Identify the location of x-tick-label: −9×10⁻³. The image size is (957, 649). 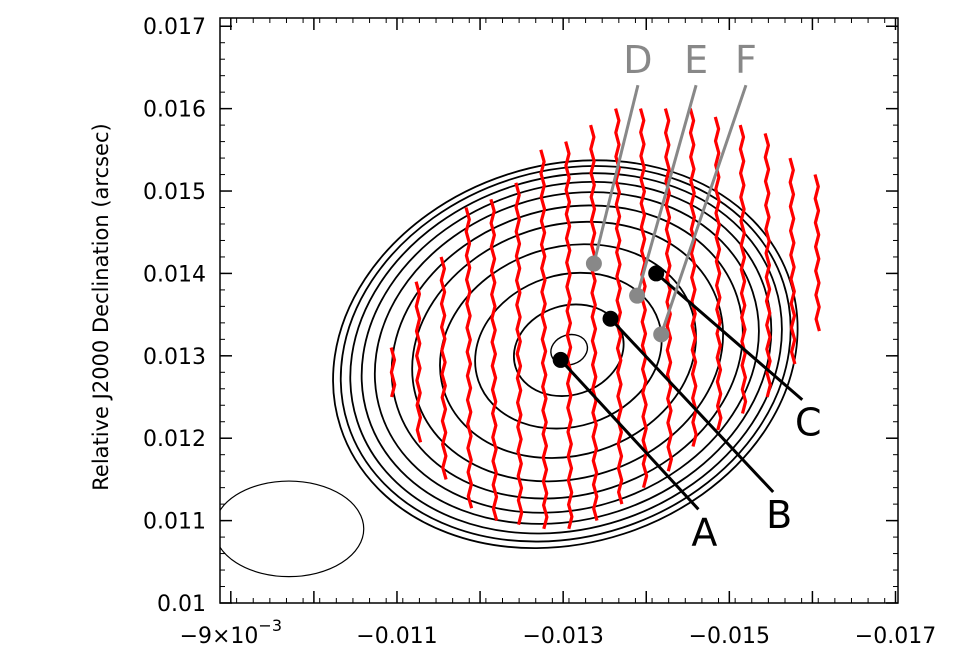
(231, 630).